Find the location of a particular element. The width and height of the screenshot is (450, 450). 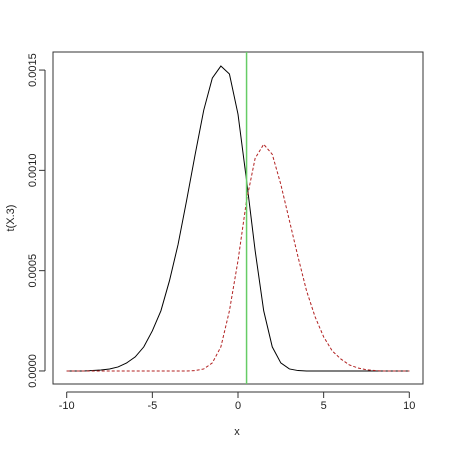

x-axis-label: x is located at coordinates (237, 432).